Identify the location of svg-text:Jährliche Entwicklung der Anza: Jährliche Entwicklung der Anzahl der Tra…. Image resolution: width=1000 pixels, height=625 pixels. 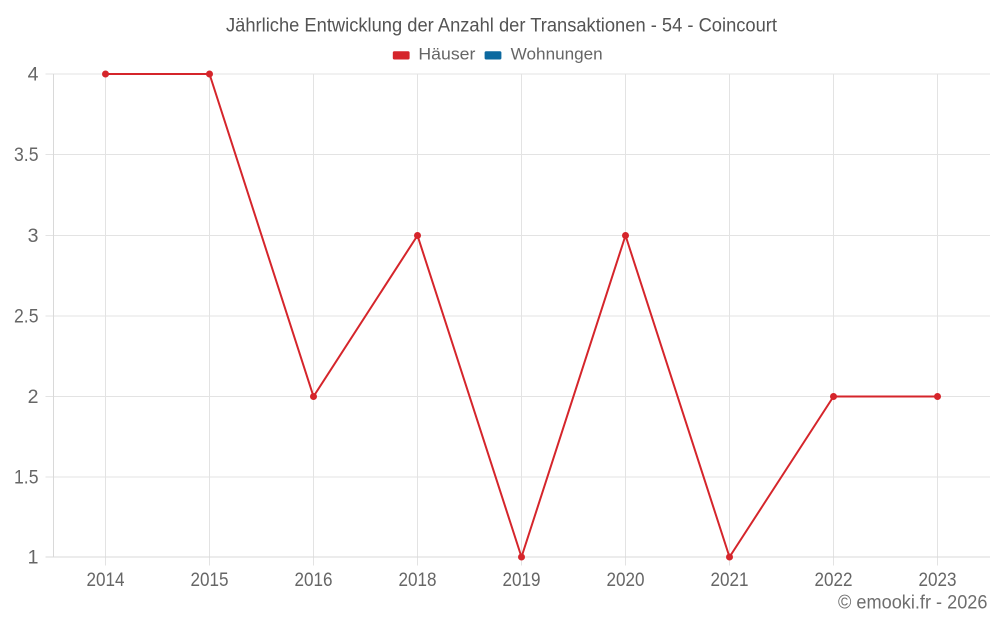
(502, 26).